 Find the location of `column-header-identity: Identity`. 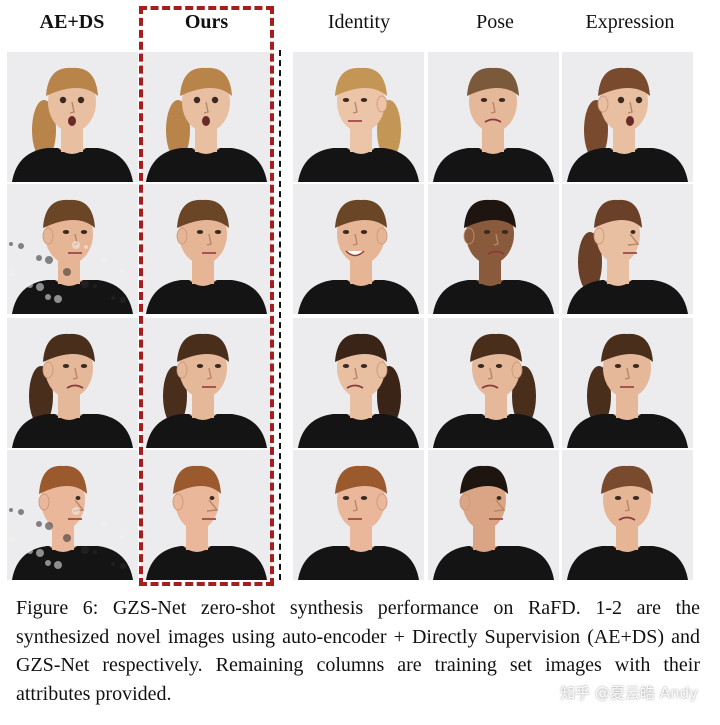

column-header-identity: Identity is located at coordinates (359, 22).